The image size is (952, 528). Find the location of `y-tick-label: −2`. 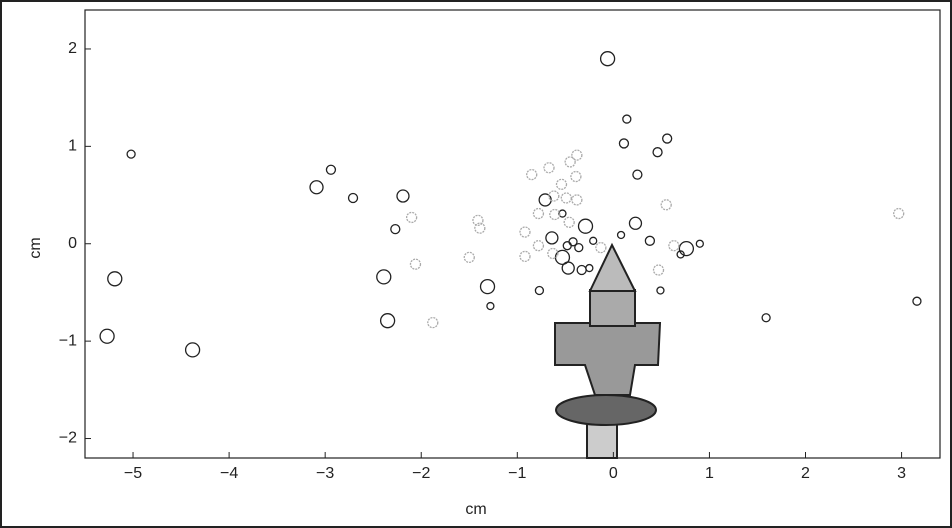

y-tick-label: −2 is located at coordinates (68, 438).